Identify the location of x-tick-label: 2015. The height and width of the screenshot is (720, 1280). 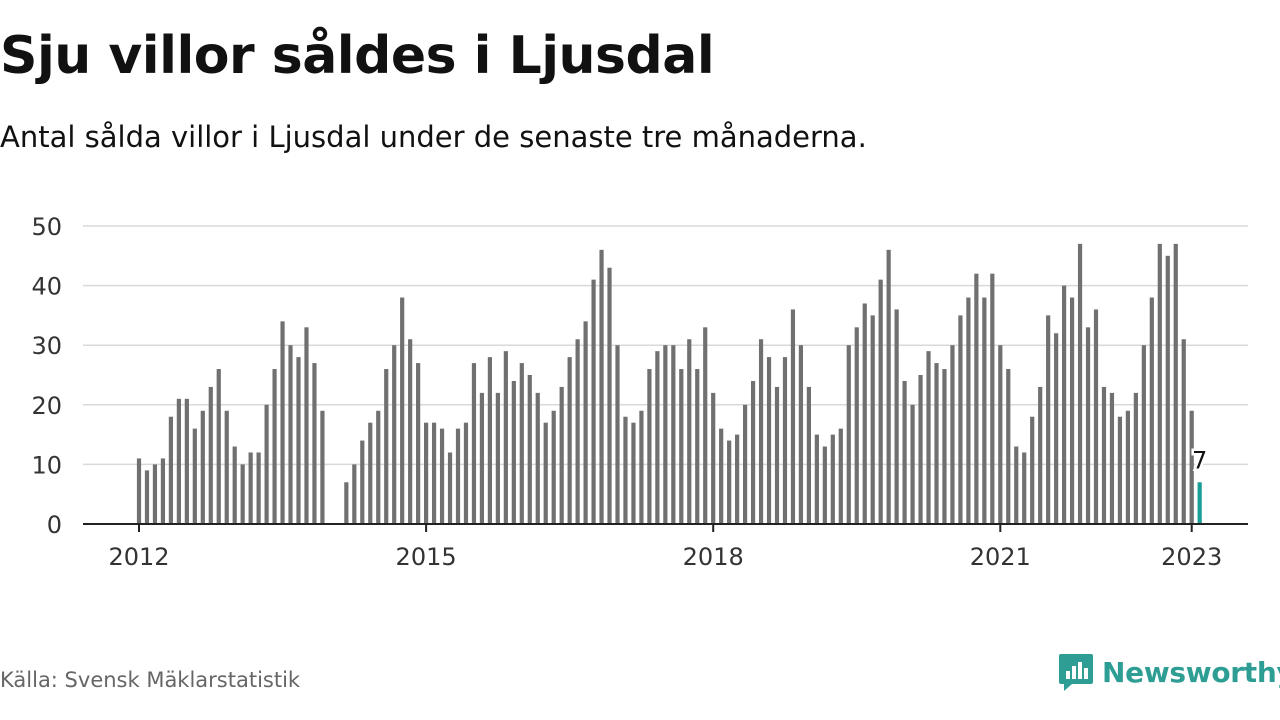
(426, 557).